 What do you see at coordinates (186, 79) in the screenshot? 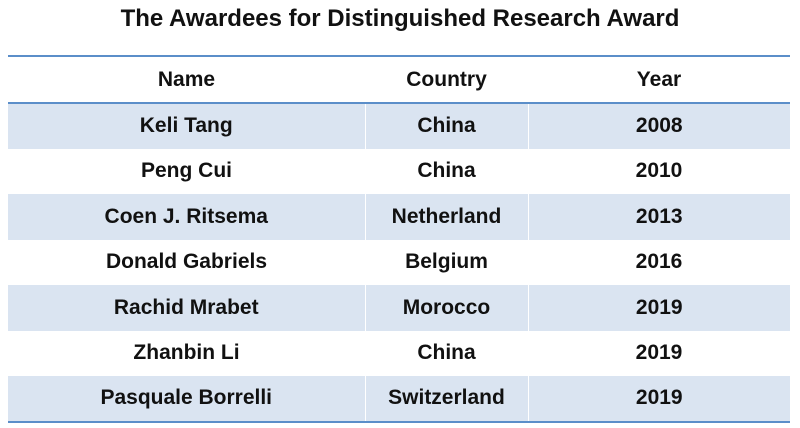
I see `header-cell: Name` at bounding box center [186, 79].